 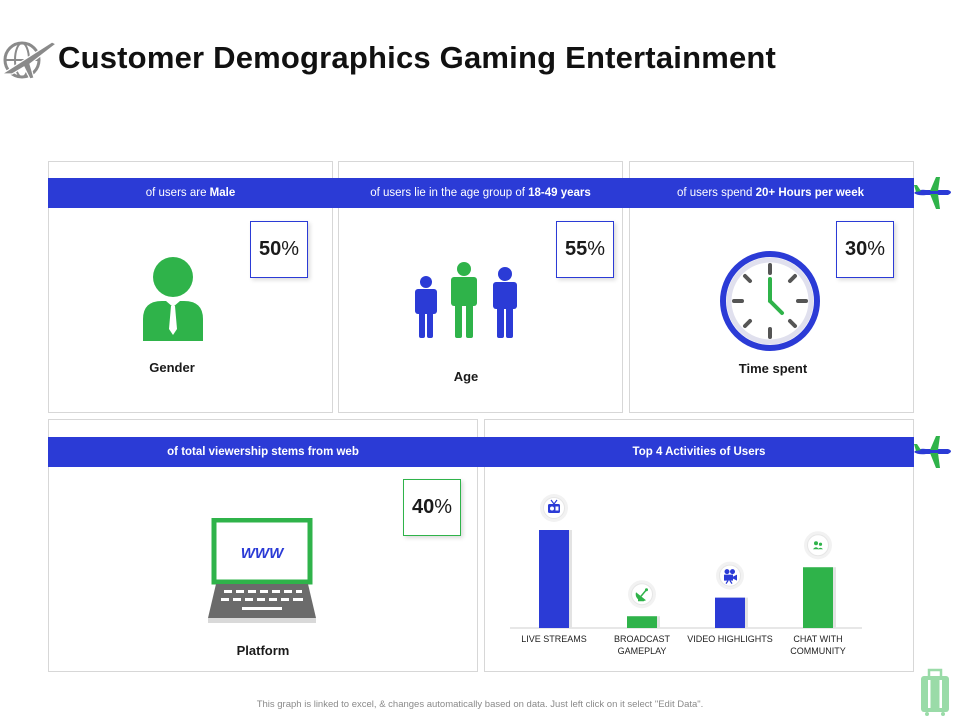 What do you see at coordinates (172, 367) in the screenshot?
I see `gender-label: Gender` at bounding box center [172, 367].